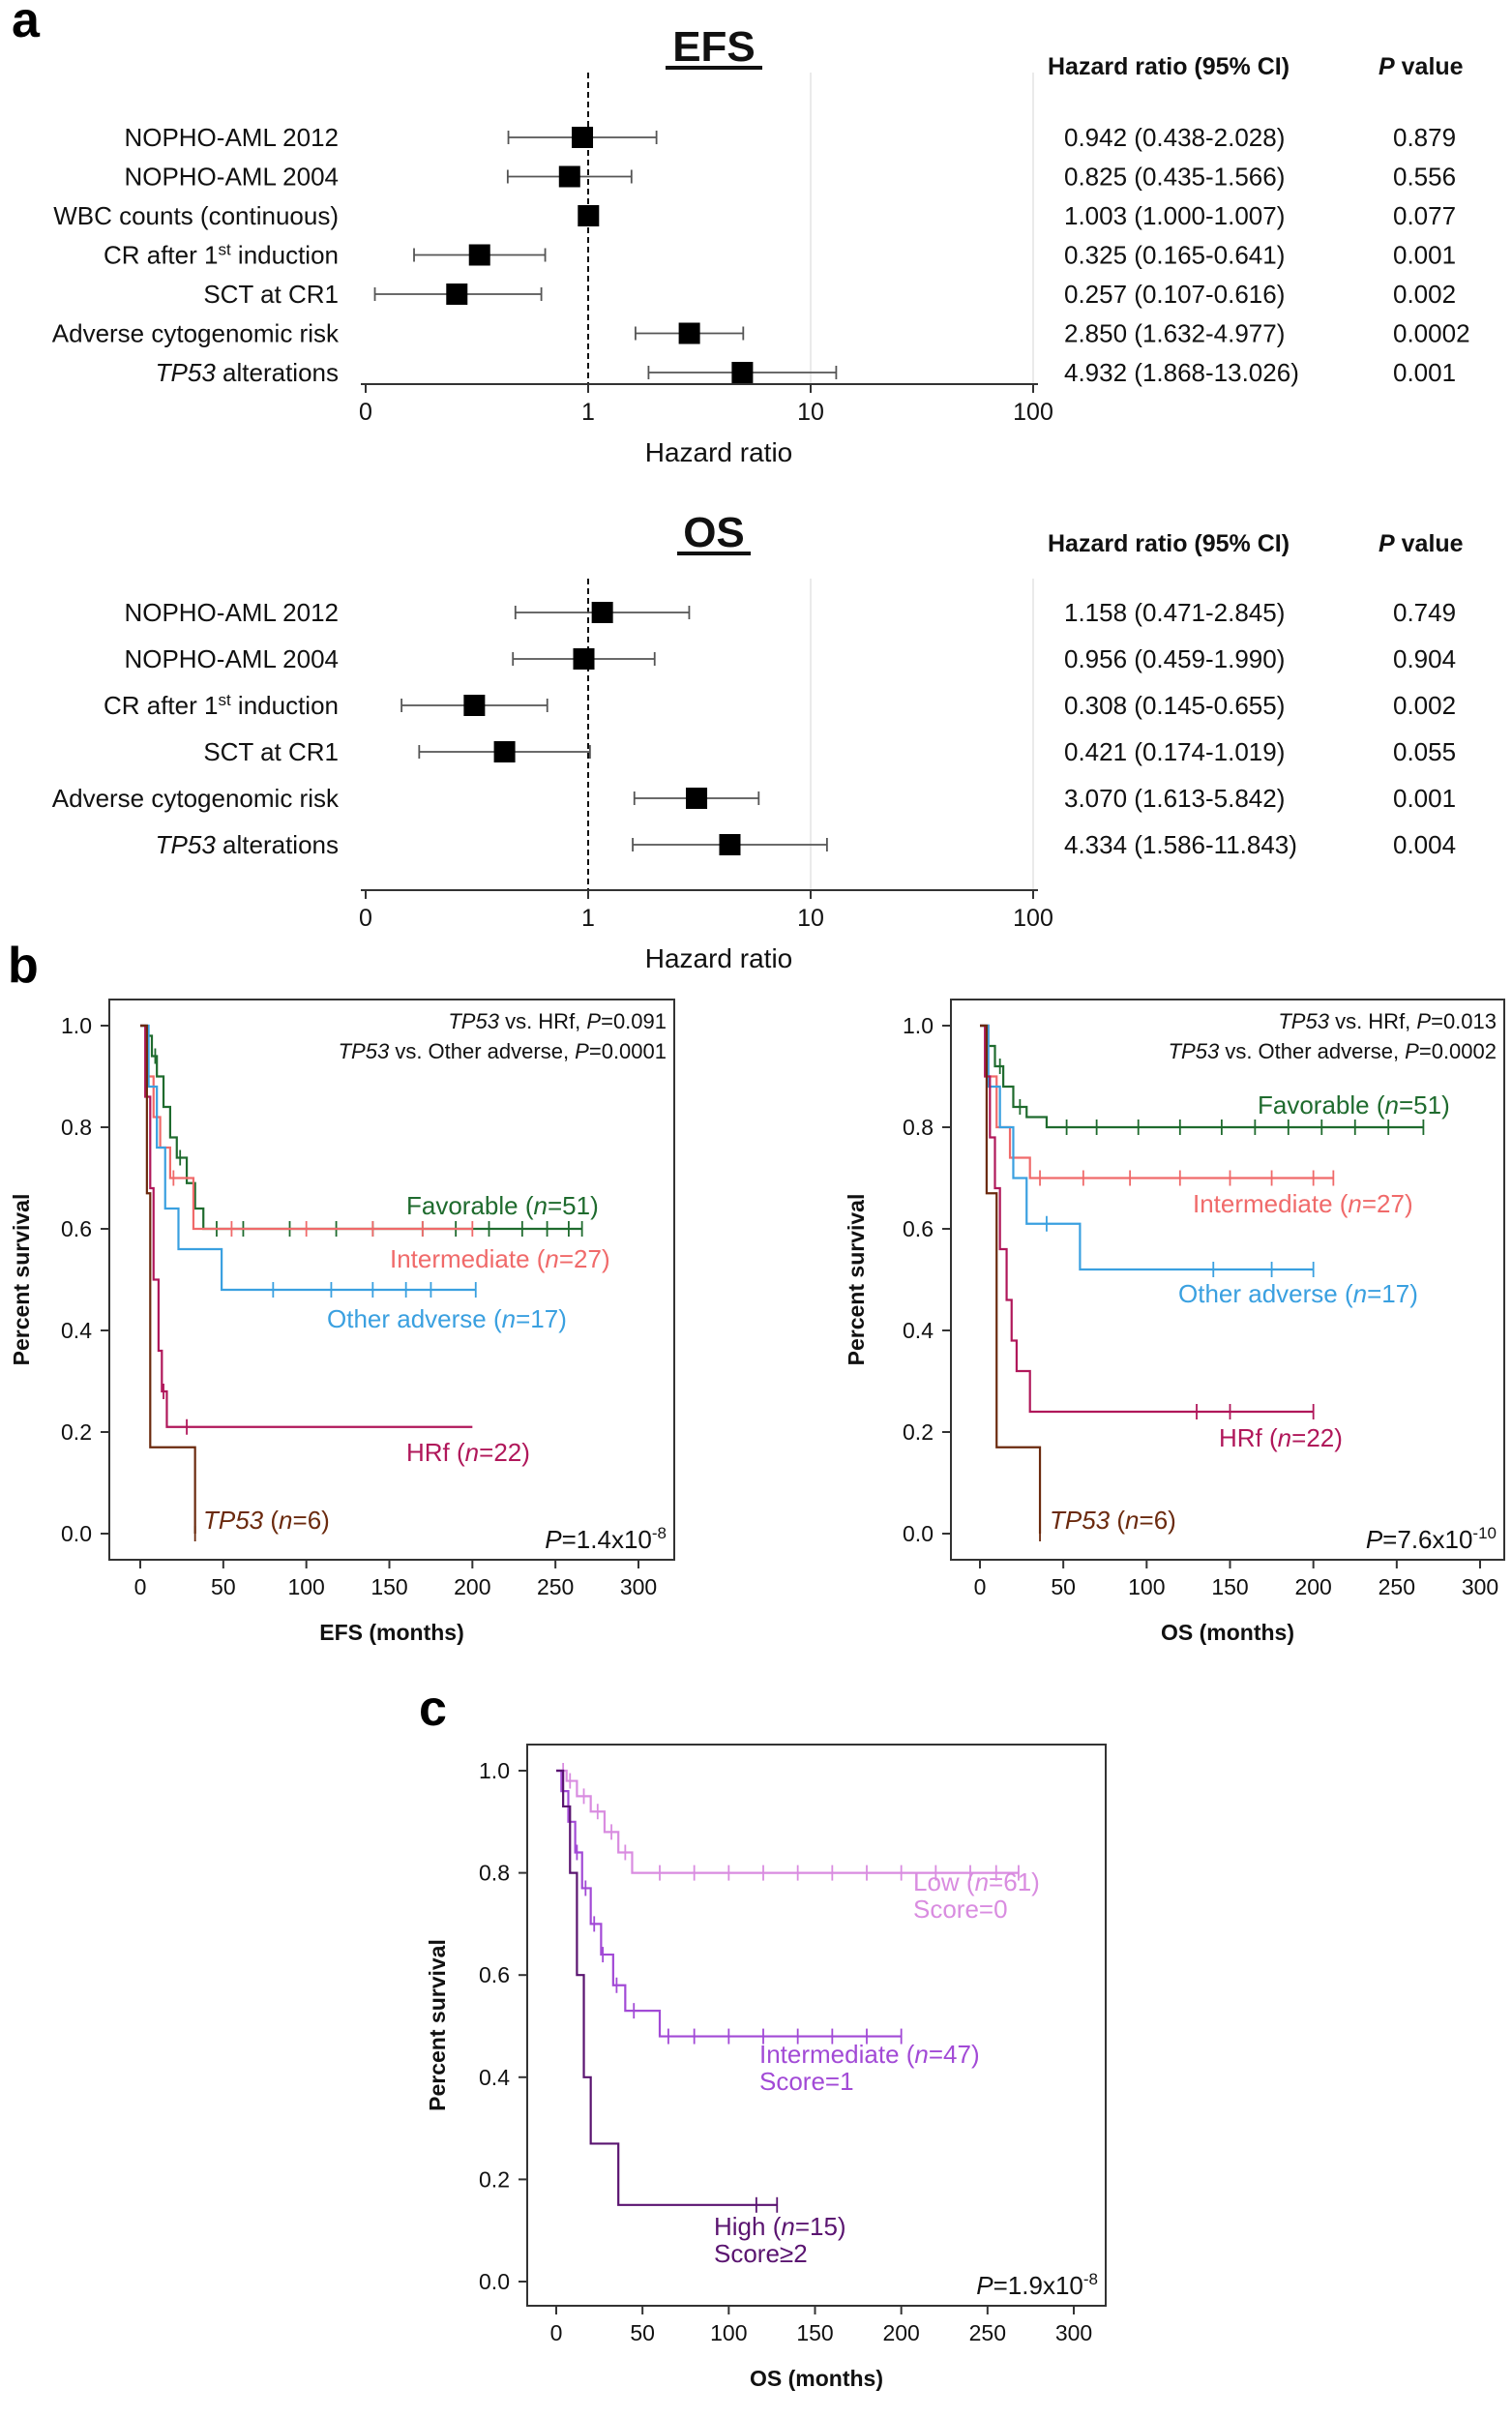 The image size is (1512, 2418). Describe the element at coordinates (714, 532) in the screenshot. I see `forest-title: OS` at that location.